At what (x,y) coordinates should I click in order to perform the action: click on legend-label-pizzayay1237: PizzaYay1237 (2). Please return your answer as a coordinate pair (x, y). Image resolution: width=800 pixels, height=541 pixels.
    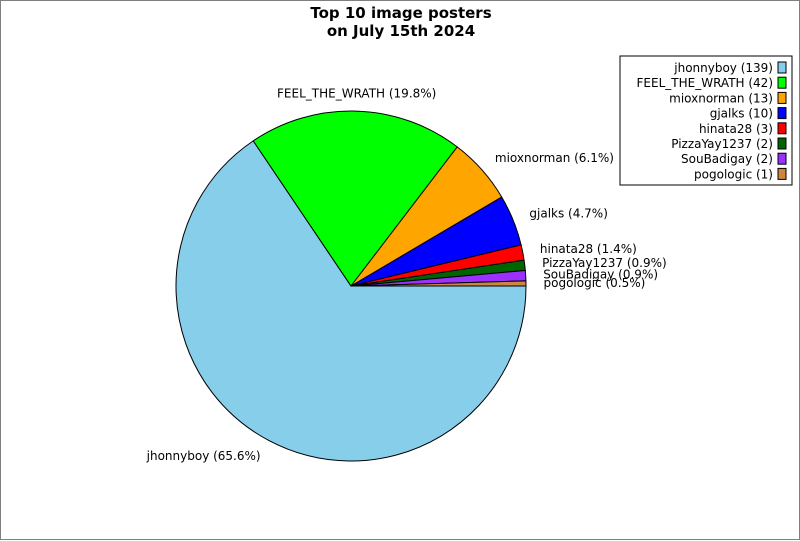
    Looking at the image, I should click on (722, 144).